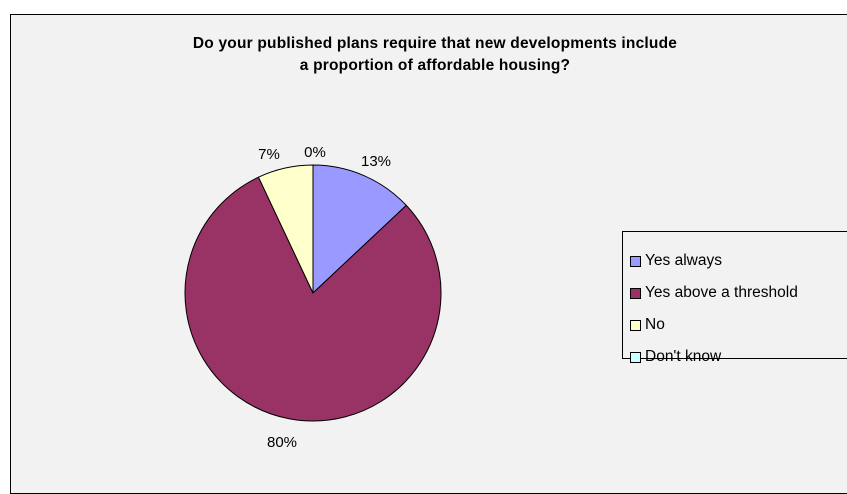 The width and height of the screenshot is (847, 494). What do you see at coordinates (721, 292) in the screenshot?
I see `legend-label-yes-above-threshold: Yes above a threshold` at bounding box center [721, 292].